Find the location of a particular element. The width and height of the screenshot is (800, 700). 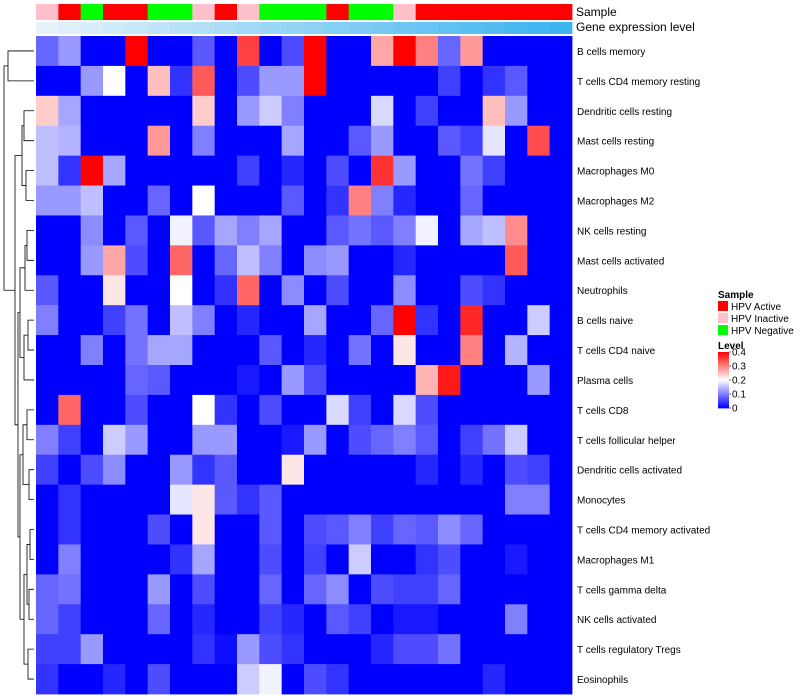

row-label: Macrophages M2 is located at coordinates (616, 202).